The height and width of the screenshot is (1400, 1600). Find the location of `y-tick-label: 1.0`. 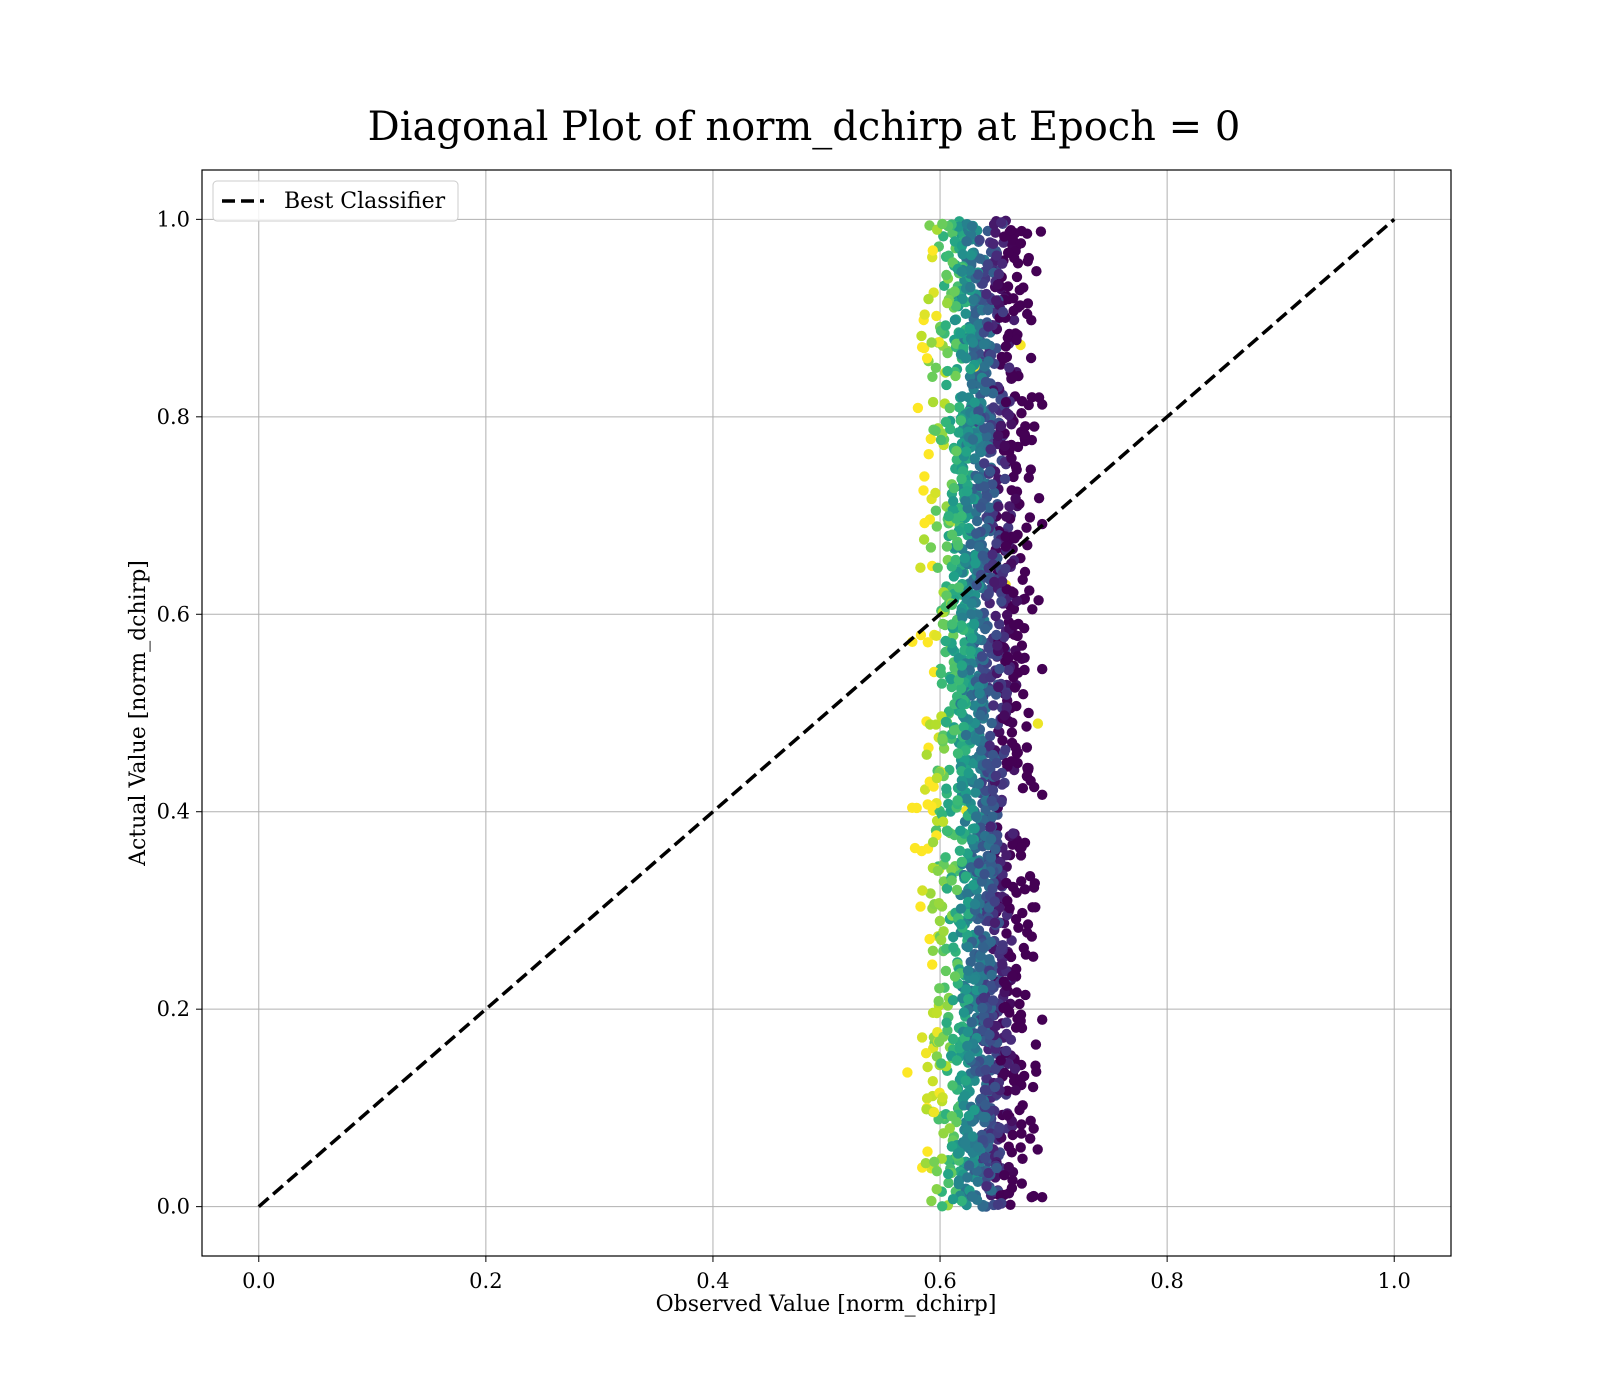

y-tick-label: 1.0 is located at coordinates (173, 219).